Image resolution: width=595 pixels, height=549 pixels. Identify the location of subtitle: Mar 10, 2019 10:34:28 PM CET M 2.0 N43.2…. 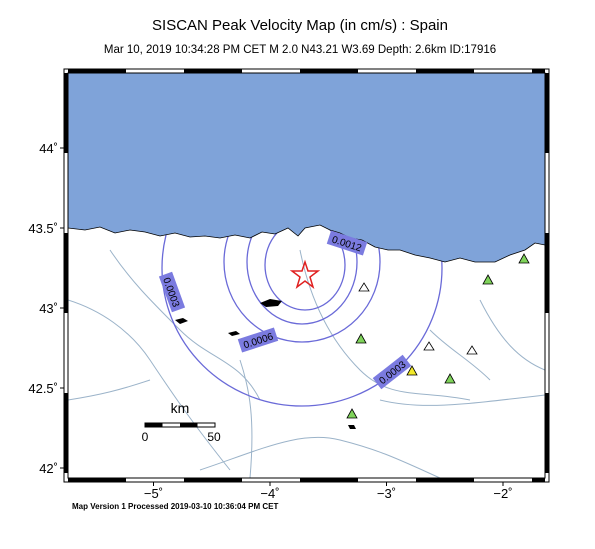
(300, 50).